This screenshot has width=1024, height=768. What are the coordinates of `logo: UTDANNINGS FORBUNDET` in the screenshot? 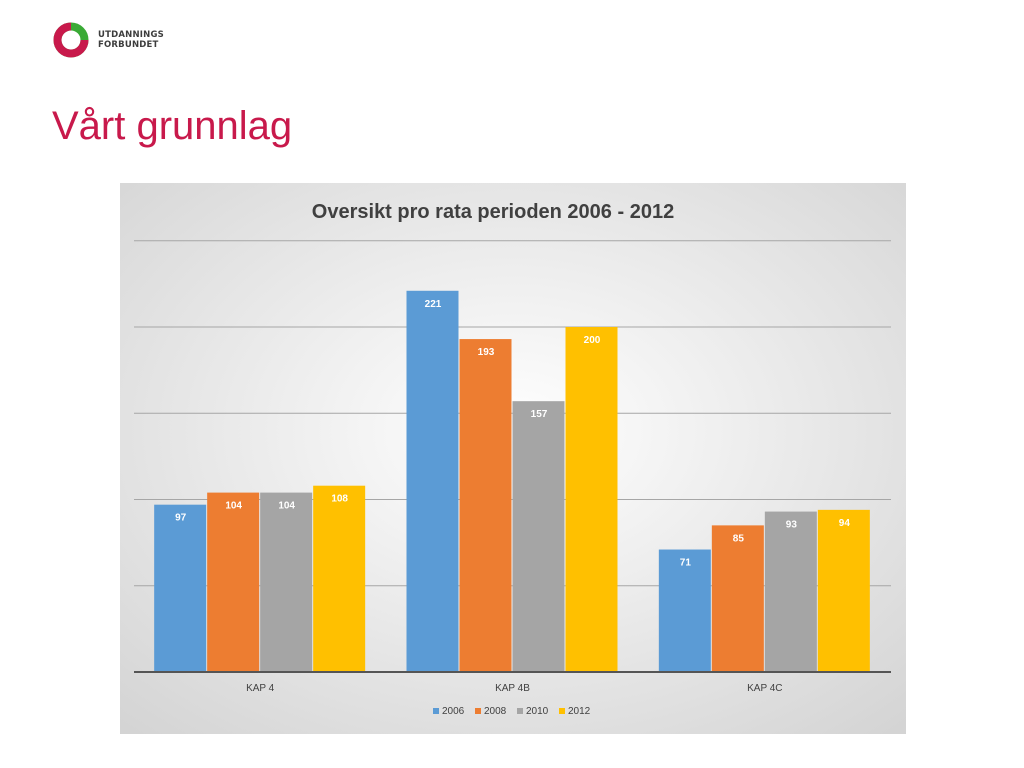 It's located at (108, 40).